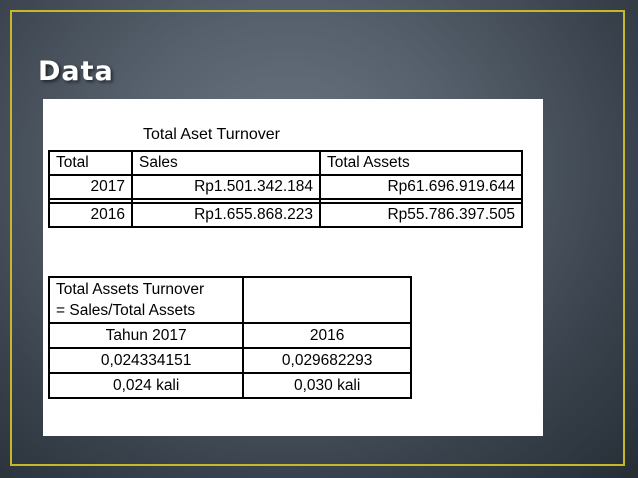  I want to click on formula-line-1: Total Assets Turnover, so click(130, 289).